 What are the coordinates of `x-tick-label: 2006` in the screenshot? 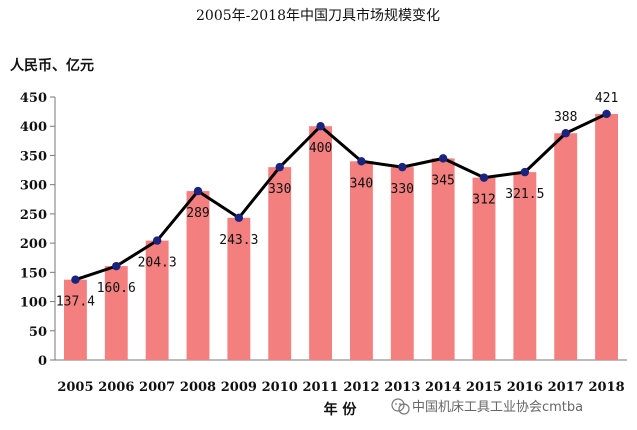 It's located at (116, 387).